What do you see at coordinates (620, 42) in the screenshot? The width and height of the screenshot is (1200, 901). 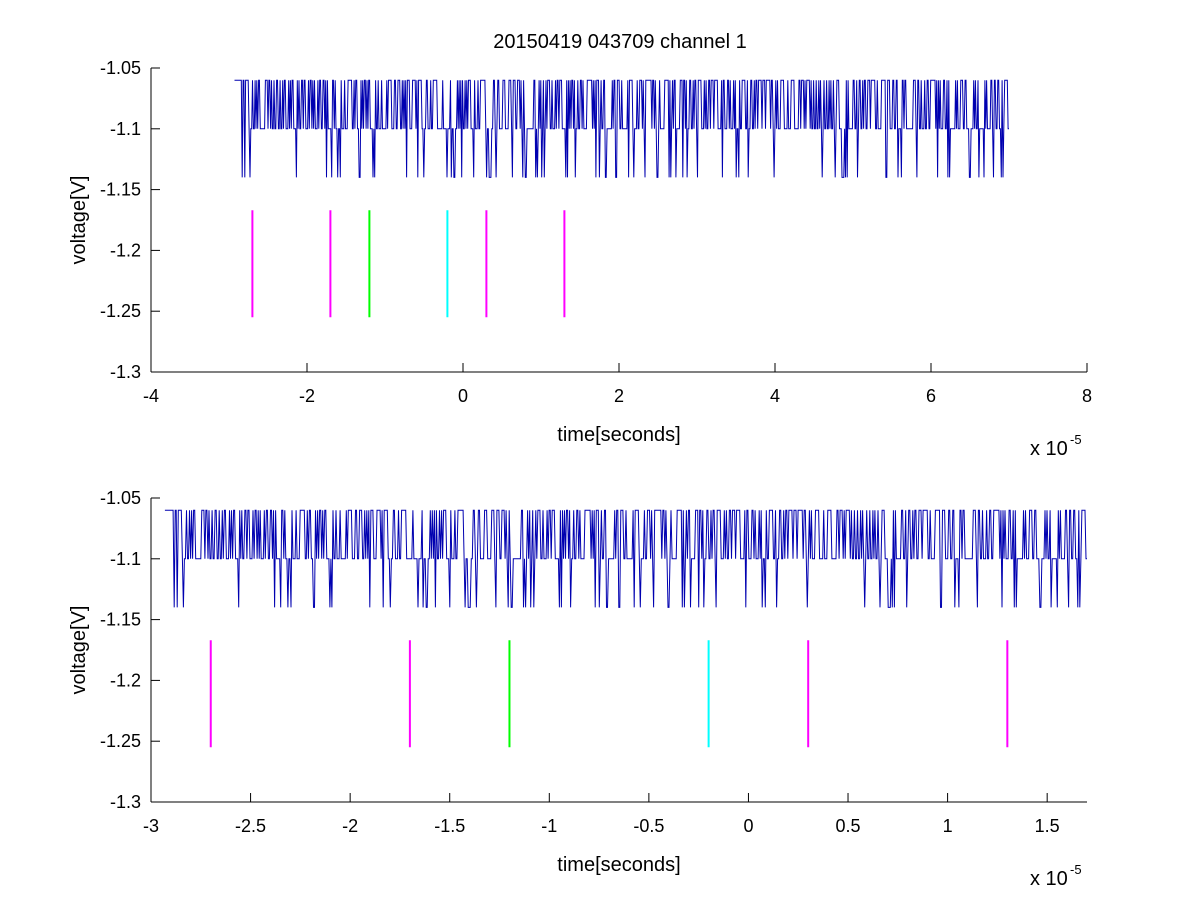 I see `chart-title: 20150419 043709 channel 1` at bounding box center [620, 42].